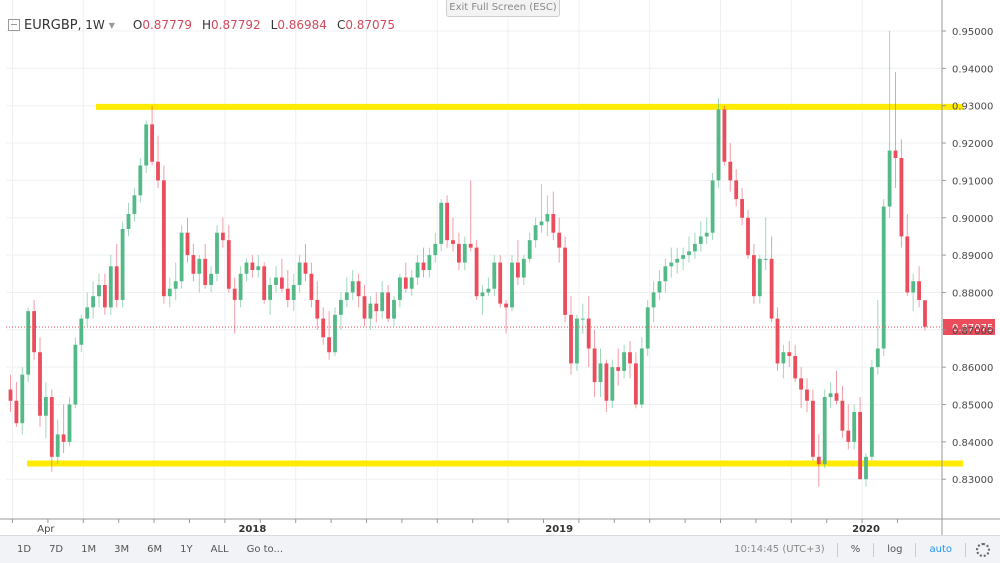 This screenshot has height=563, width=1000. I want to click on auto-scale-toggle: auto, so click(940, 549).